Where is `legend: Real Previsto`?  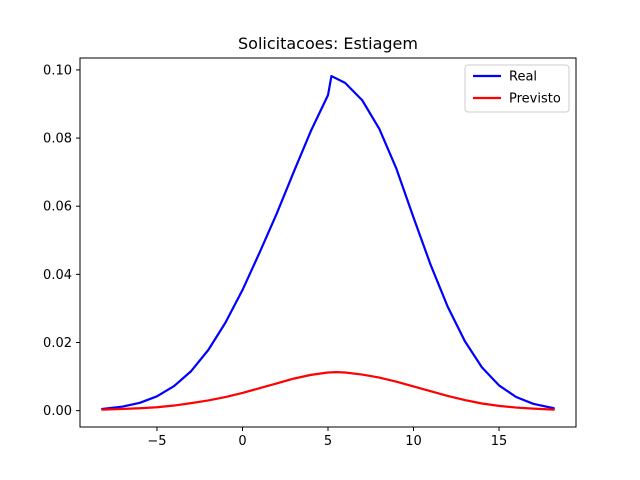 legend: Real Previsto is located at coordinates (517, 88).